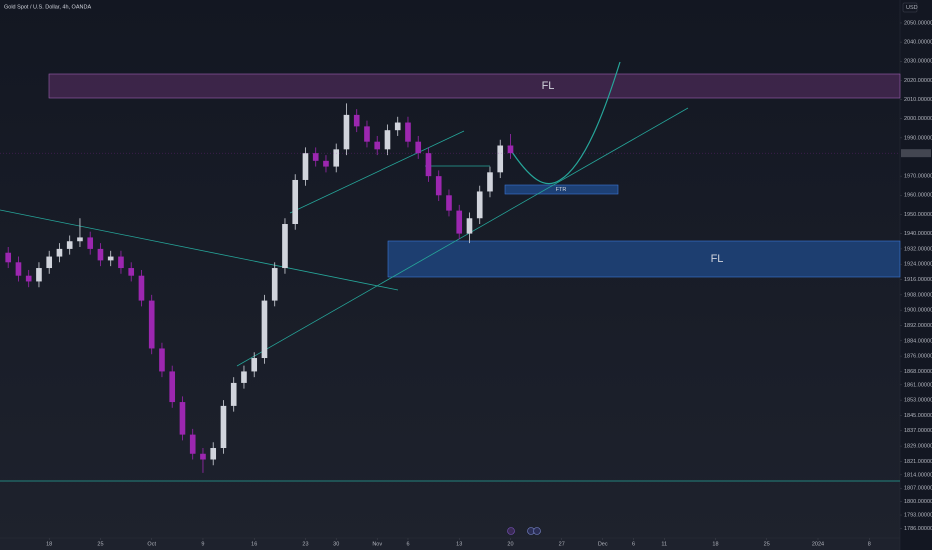 This screenshot has height=550, width=932. What do you see at coordinates (918, 489) in the screenshot?
I see `y-tick-label: 1807.00000` at bounding box center [918, 489].